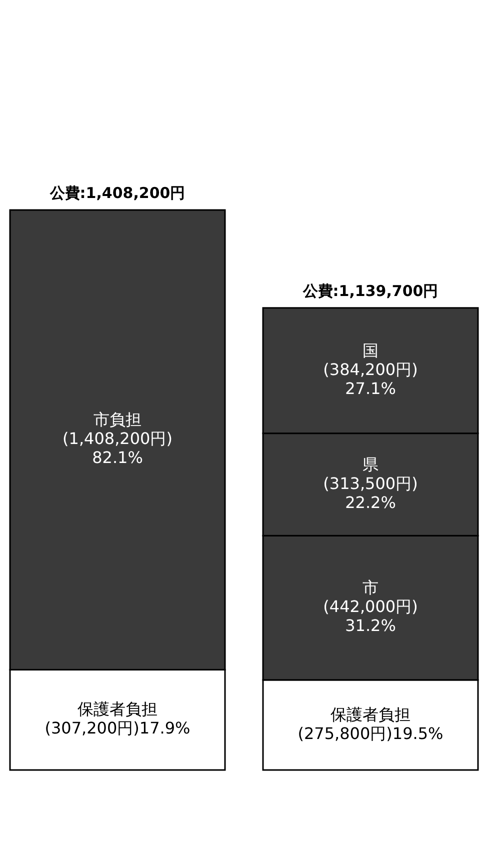  Describe the element at coordinates (370, 714) in the screenshot. I see `series-label: 保護者負担` at that location.